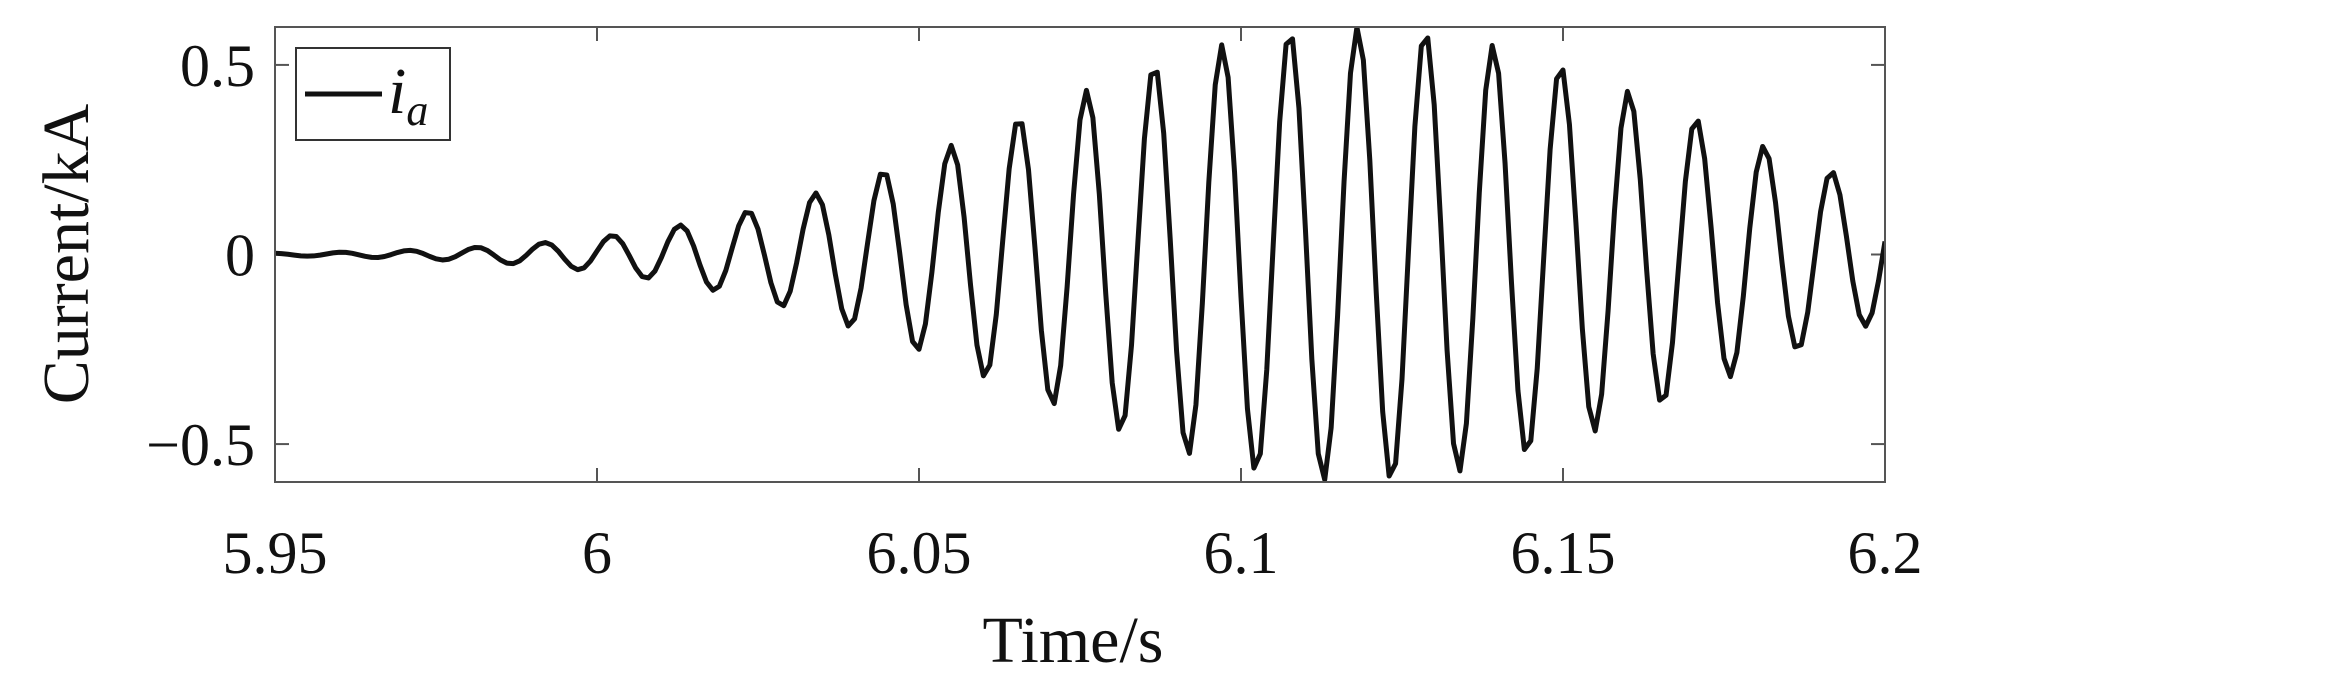  I want to click on x-tick-label: 6, so click(597, 553).